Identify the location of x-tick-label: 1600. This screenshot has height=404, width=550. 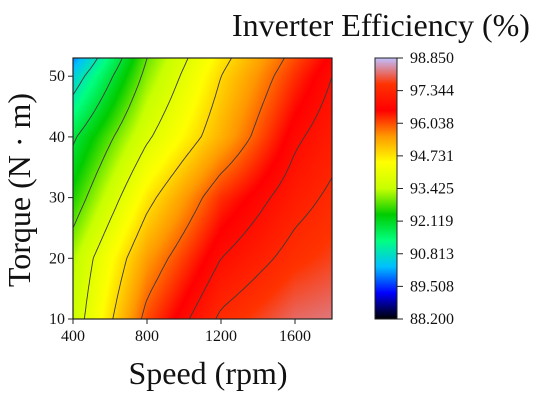
(295, 336).